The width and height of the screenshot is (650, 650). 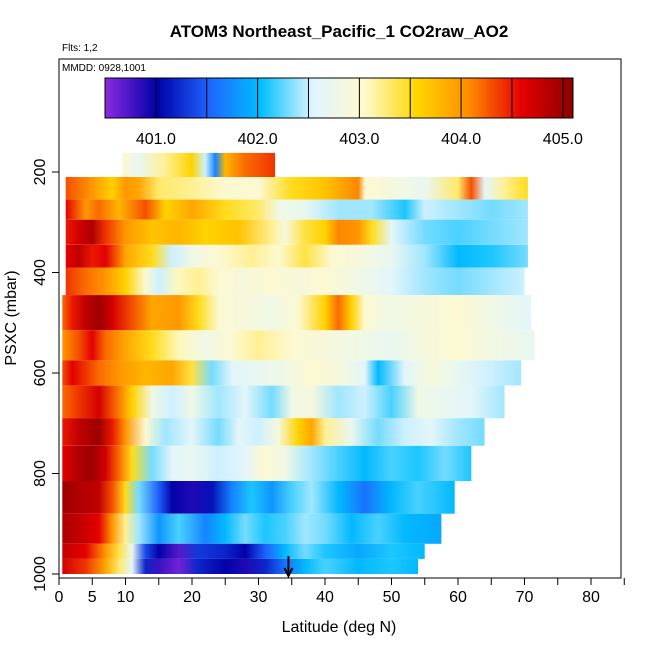 What do you see at coordinates (563, 139) in the screenshot?
I see `colorbar-tick-label: 405.0` at bounding box center [563, 139].